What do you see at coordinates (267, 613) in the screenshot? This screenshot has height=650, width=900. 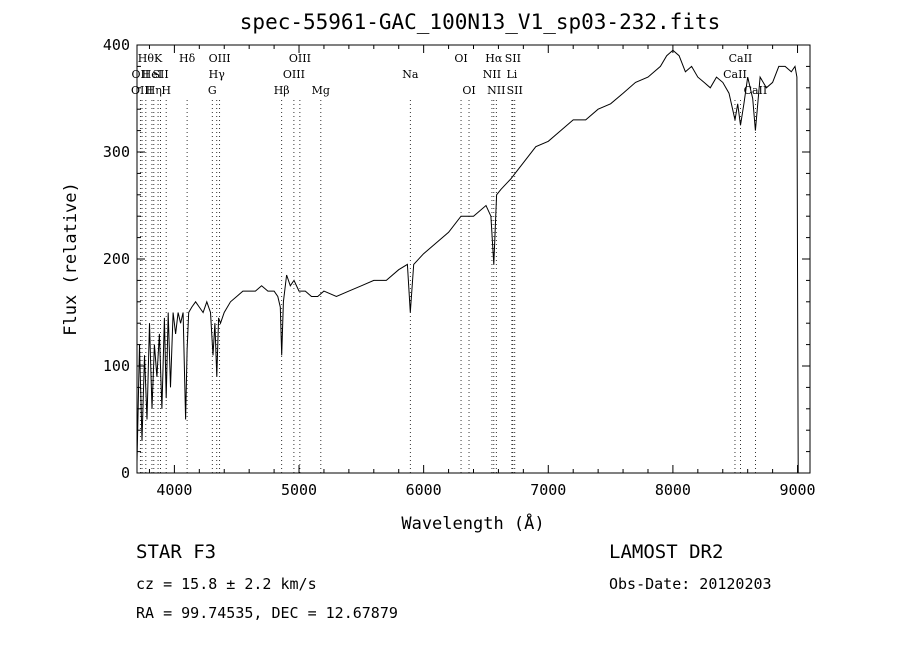 I see `coordinates-label: RA = 99.74535, DEC = 12.67879` at bounding box center [267, 613].